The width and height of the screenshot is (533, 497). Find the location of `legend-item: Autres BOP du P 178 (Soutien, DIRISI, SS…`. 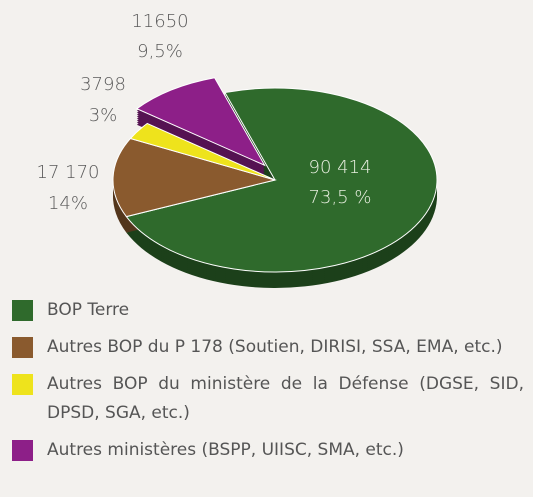

legend-item: Autres BOP du P 178 (Soutien, DIRISI, SS… is located at coordinates (268, 347).